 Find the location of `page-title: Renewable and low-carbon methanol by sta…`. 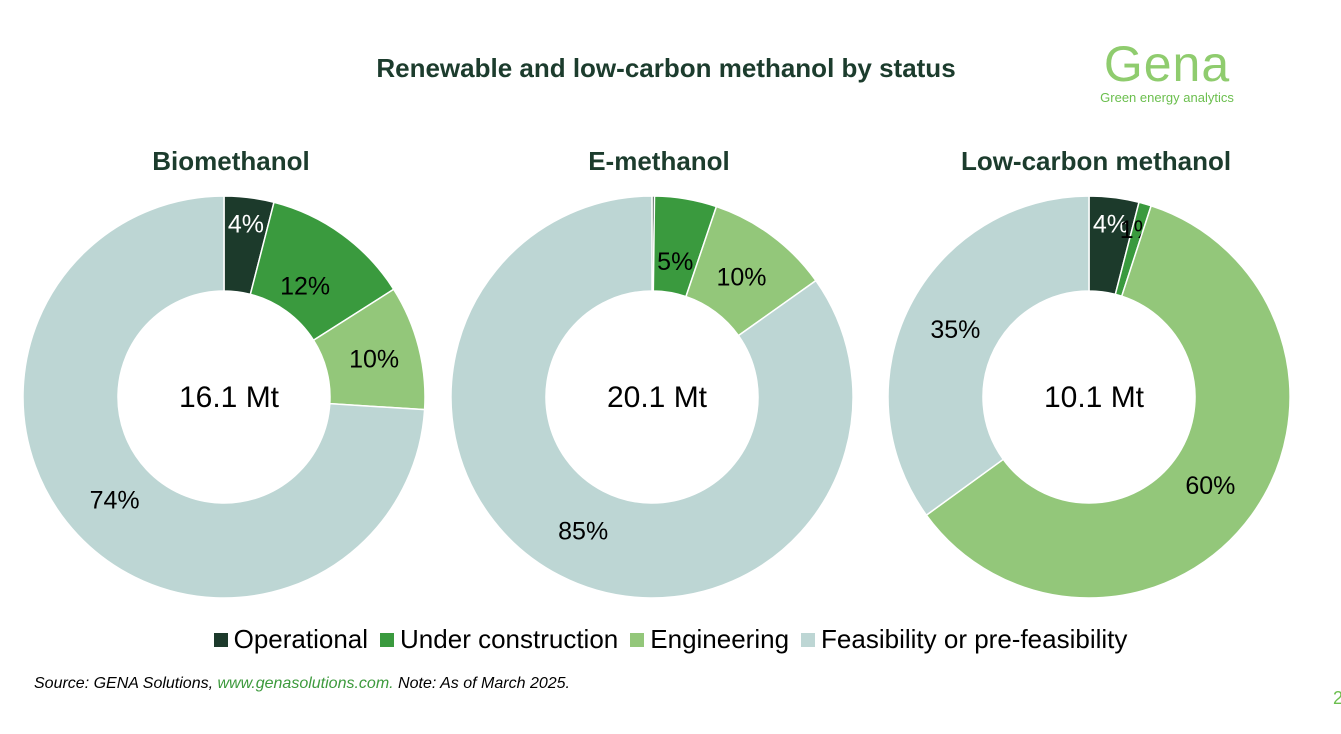

page-title: Renewable and low-carbon methanol by sta… is located at coordinates (666, 68).